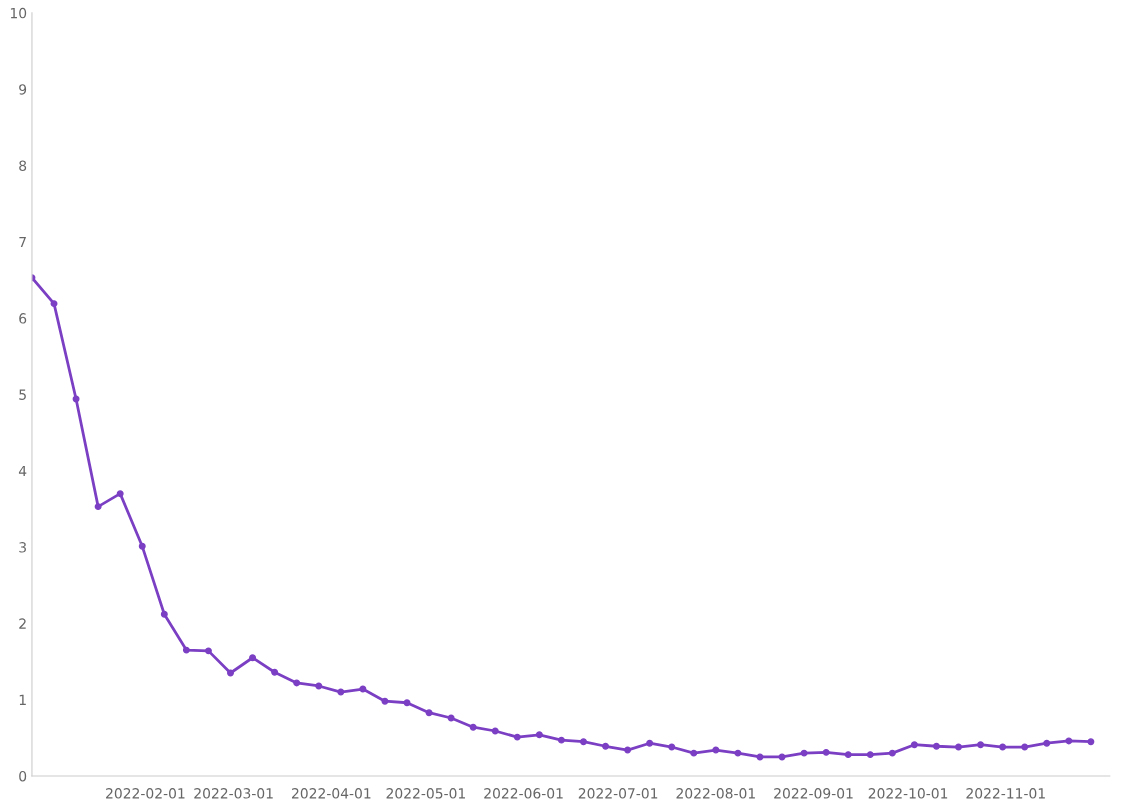  Describe the element at coordinates (23, 165) in the screenshot. I see `y-tick-label: 8` at that location.